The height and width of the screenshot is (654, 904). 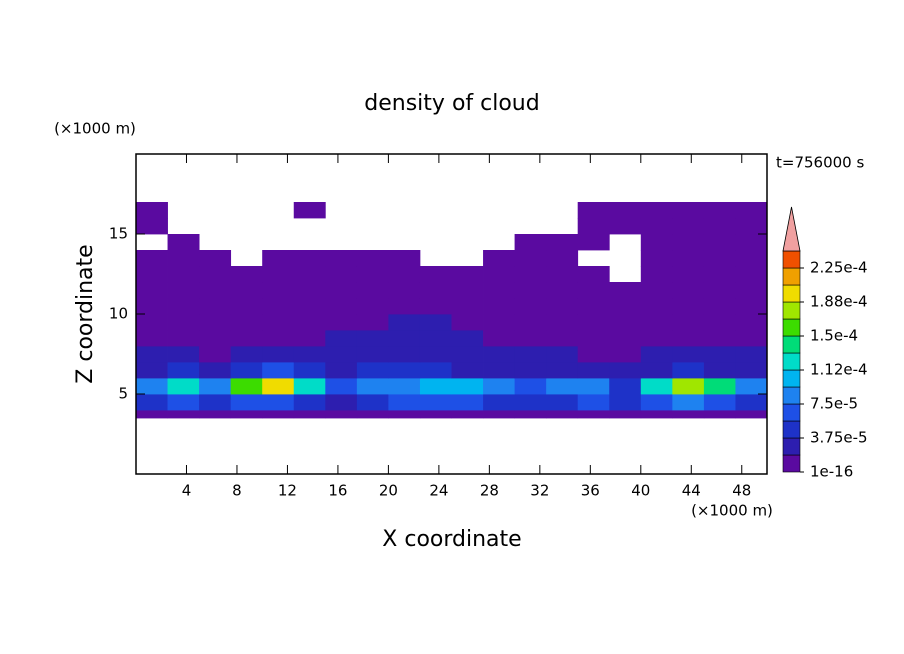 I want to click on x-tick-label: 16, so click(x=337, y=491).